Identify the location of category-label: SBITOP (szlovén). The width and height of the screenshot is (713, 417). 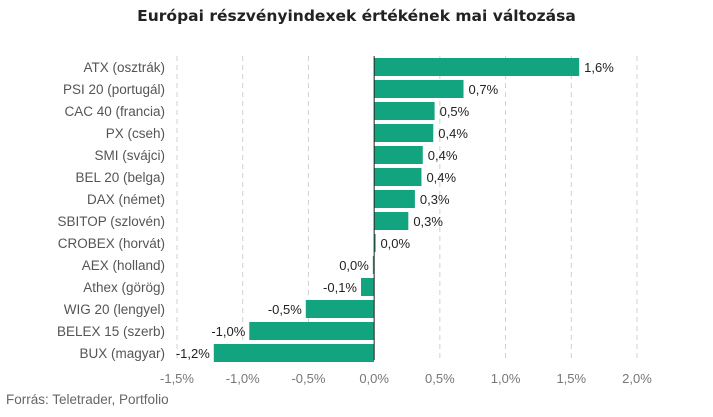
(111, 221).